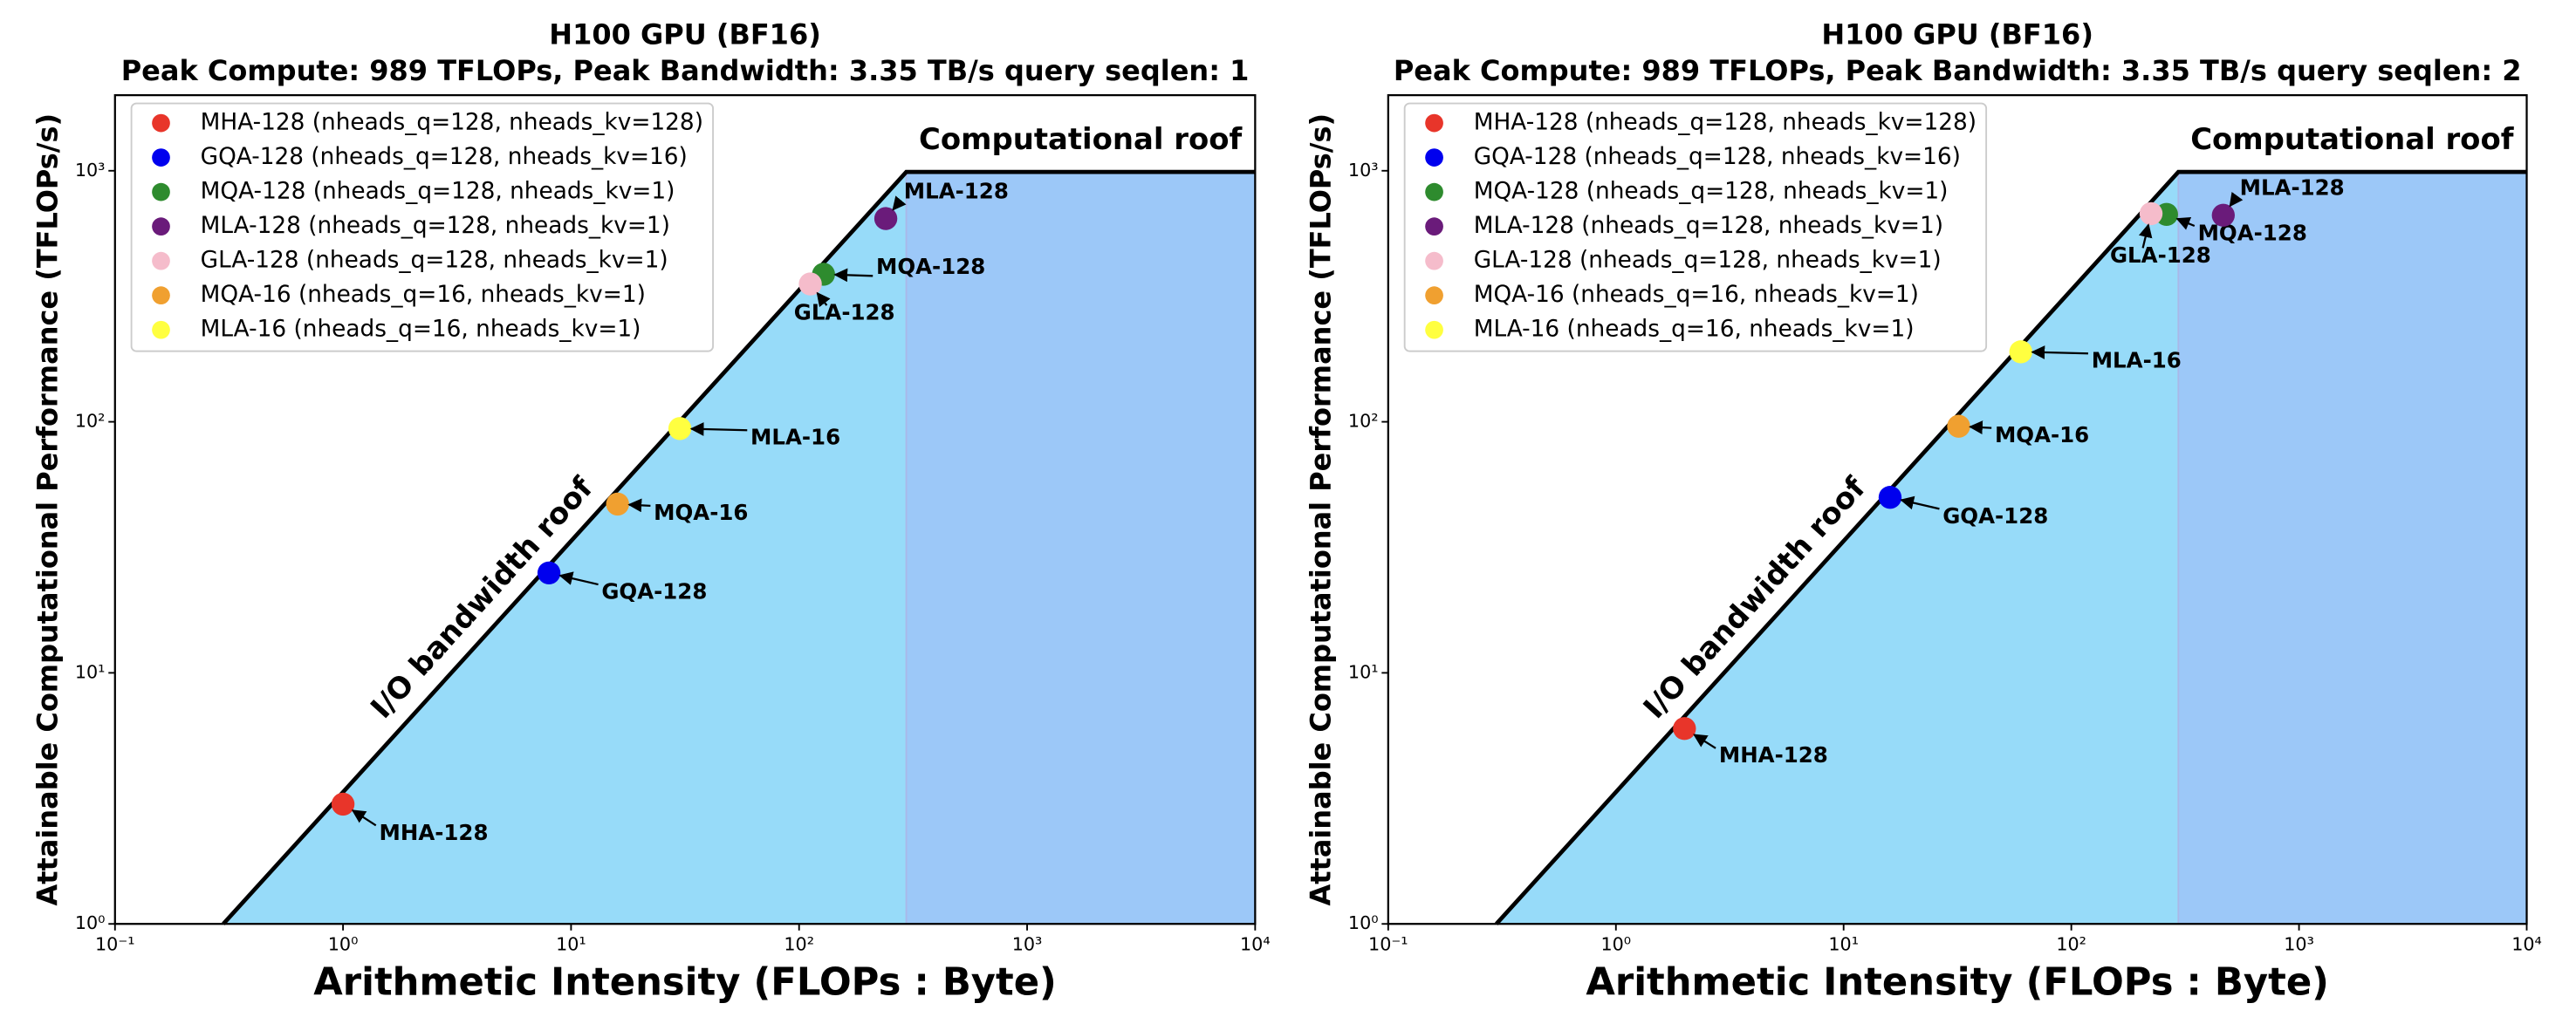 The height and width of the screenshot is (1024, 2576). I want to click on x-tick-label: 10⁻¹, so click(1388, 944).